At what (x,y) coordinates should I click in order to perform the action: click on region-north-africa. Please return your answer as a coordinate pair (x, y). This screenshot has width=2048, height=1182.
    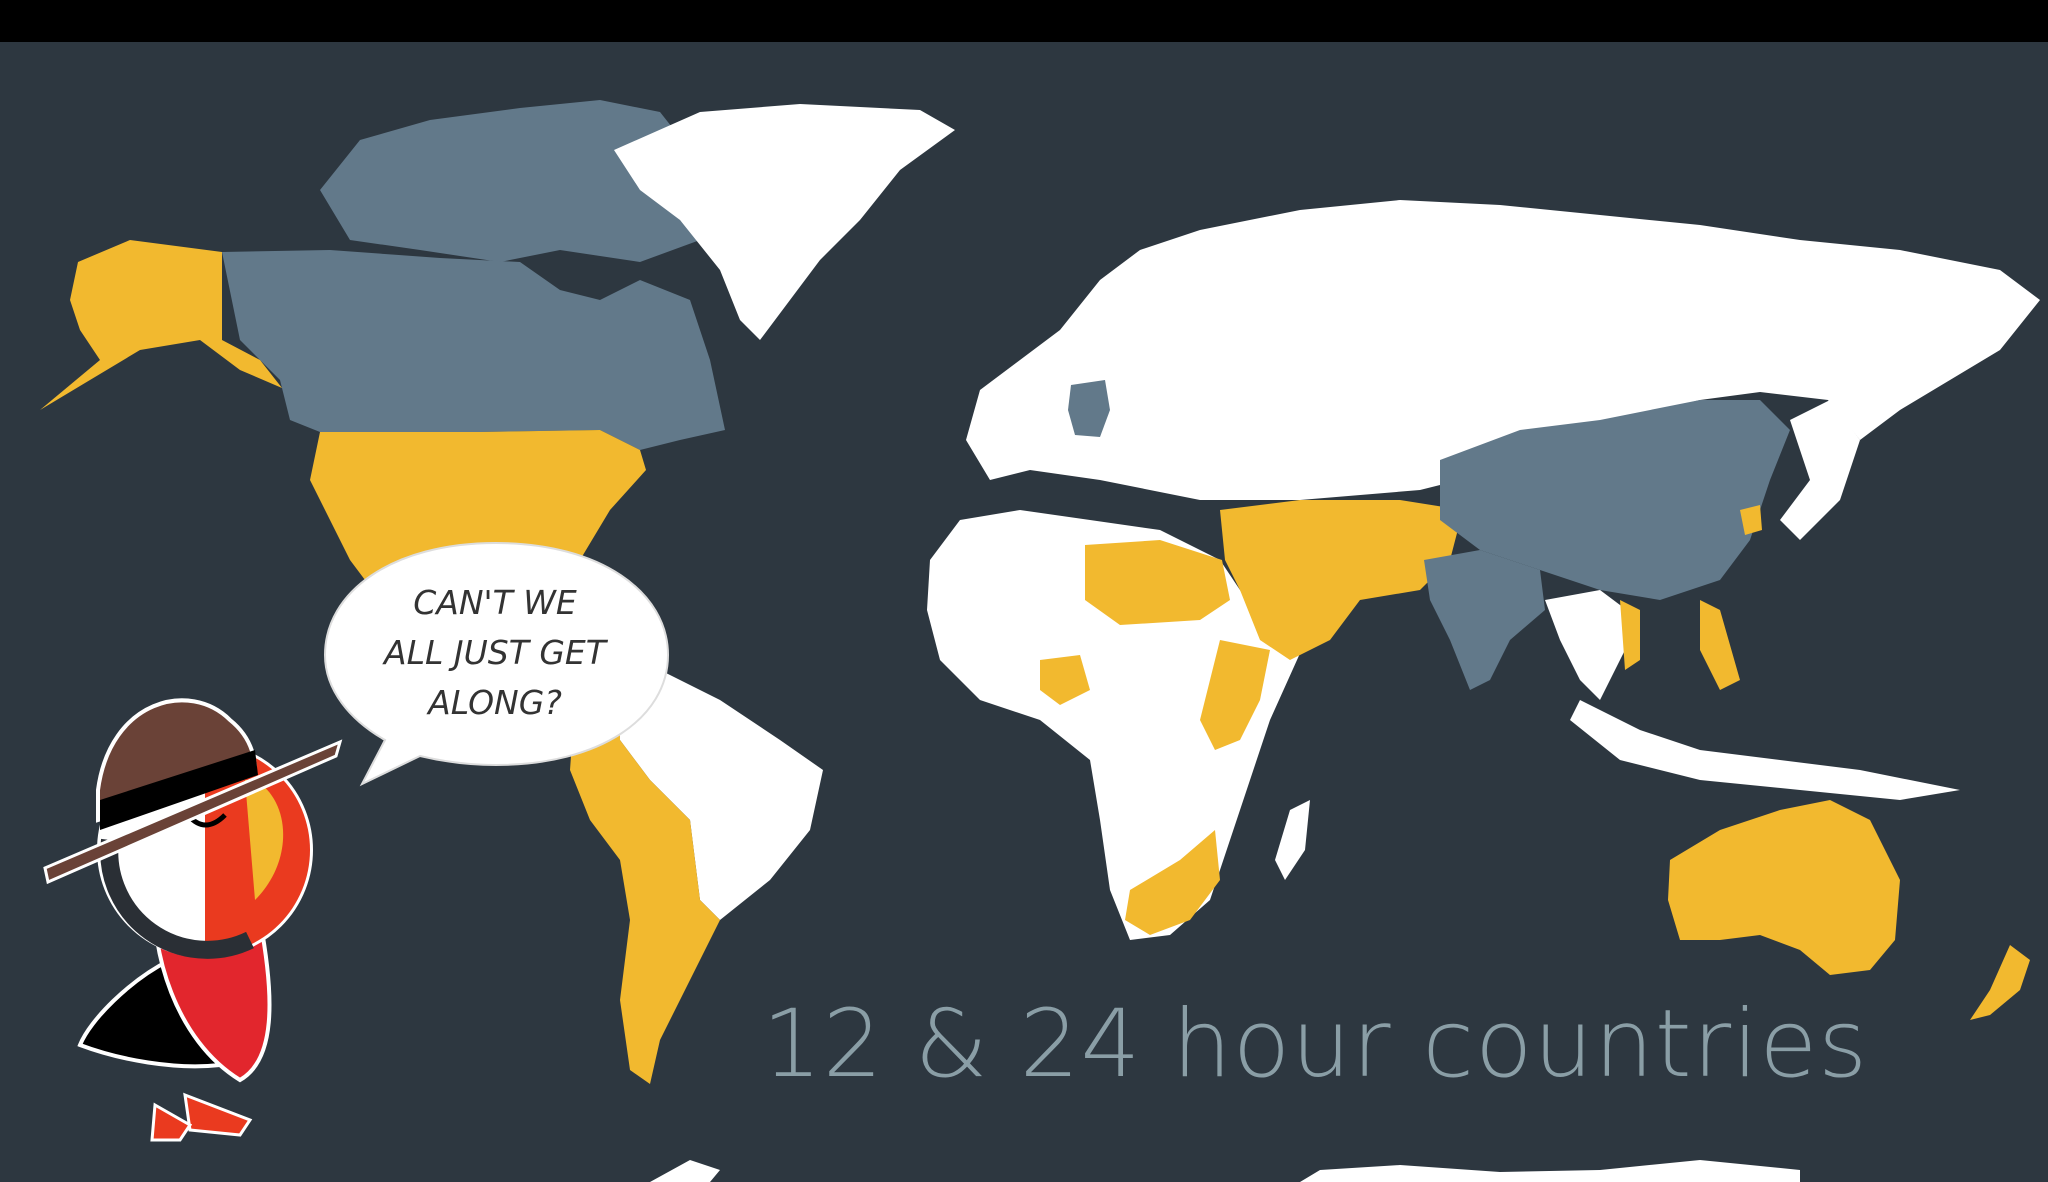
    Looking at the image, I should click on (1157, 582).